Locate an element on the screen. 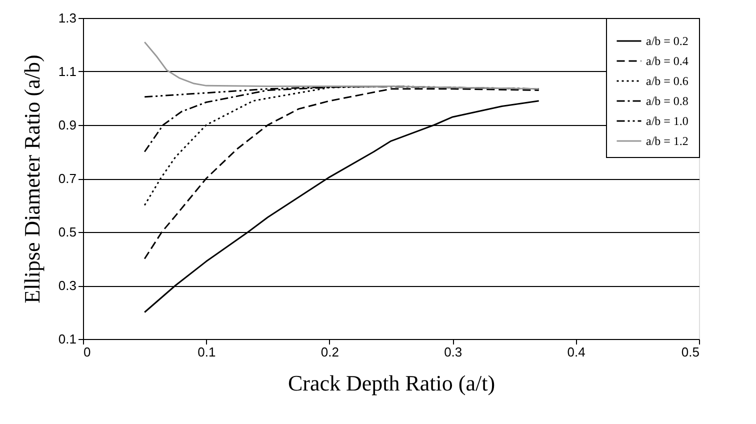  x-tick-label: 0 is located at coordinates (87, 352).